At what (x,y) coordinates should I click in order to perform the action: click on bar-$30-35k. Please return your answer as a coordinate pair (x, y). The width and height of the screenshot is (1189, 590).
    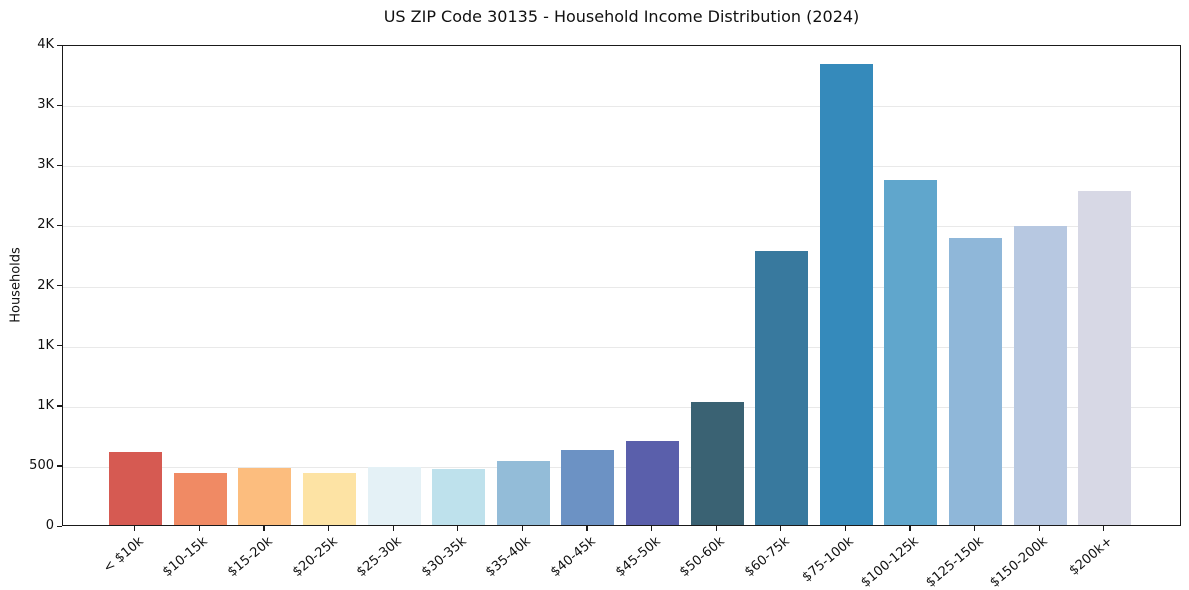
    Looking at the image, I should click on (459, 497).